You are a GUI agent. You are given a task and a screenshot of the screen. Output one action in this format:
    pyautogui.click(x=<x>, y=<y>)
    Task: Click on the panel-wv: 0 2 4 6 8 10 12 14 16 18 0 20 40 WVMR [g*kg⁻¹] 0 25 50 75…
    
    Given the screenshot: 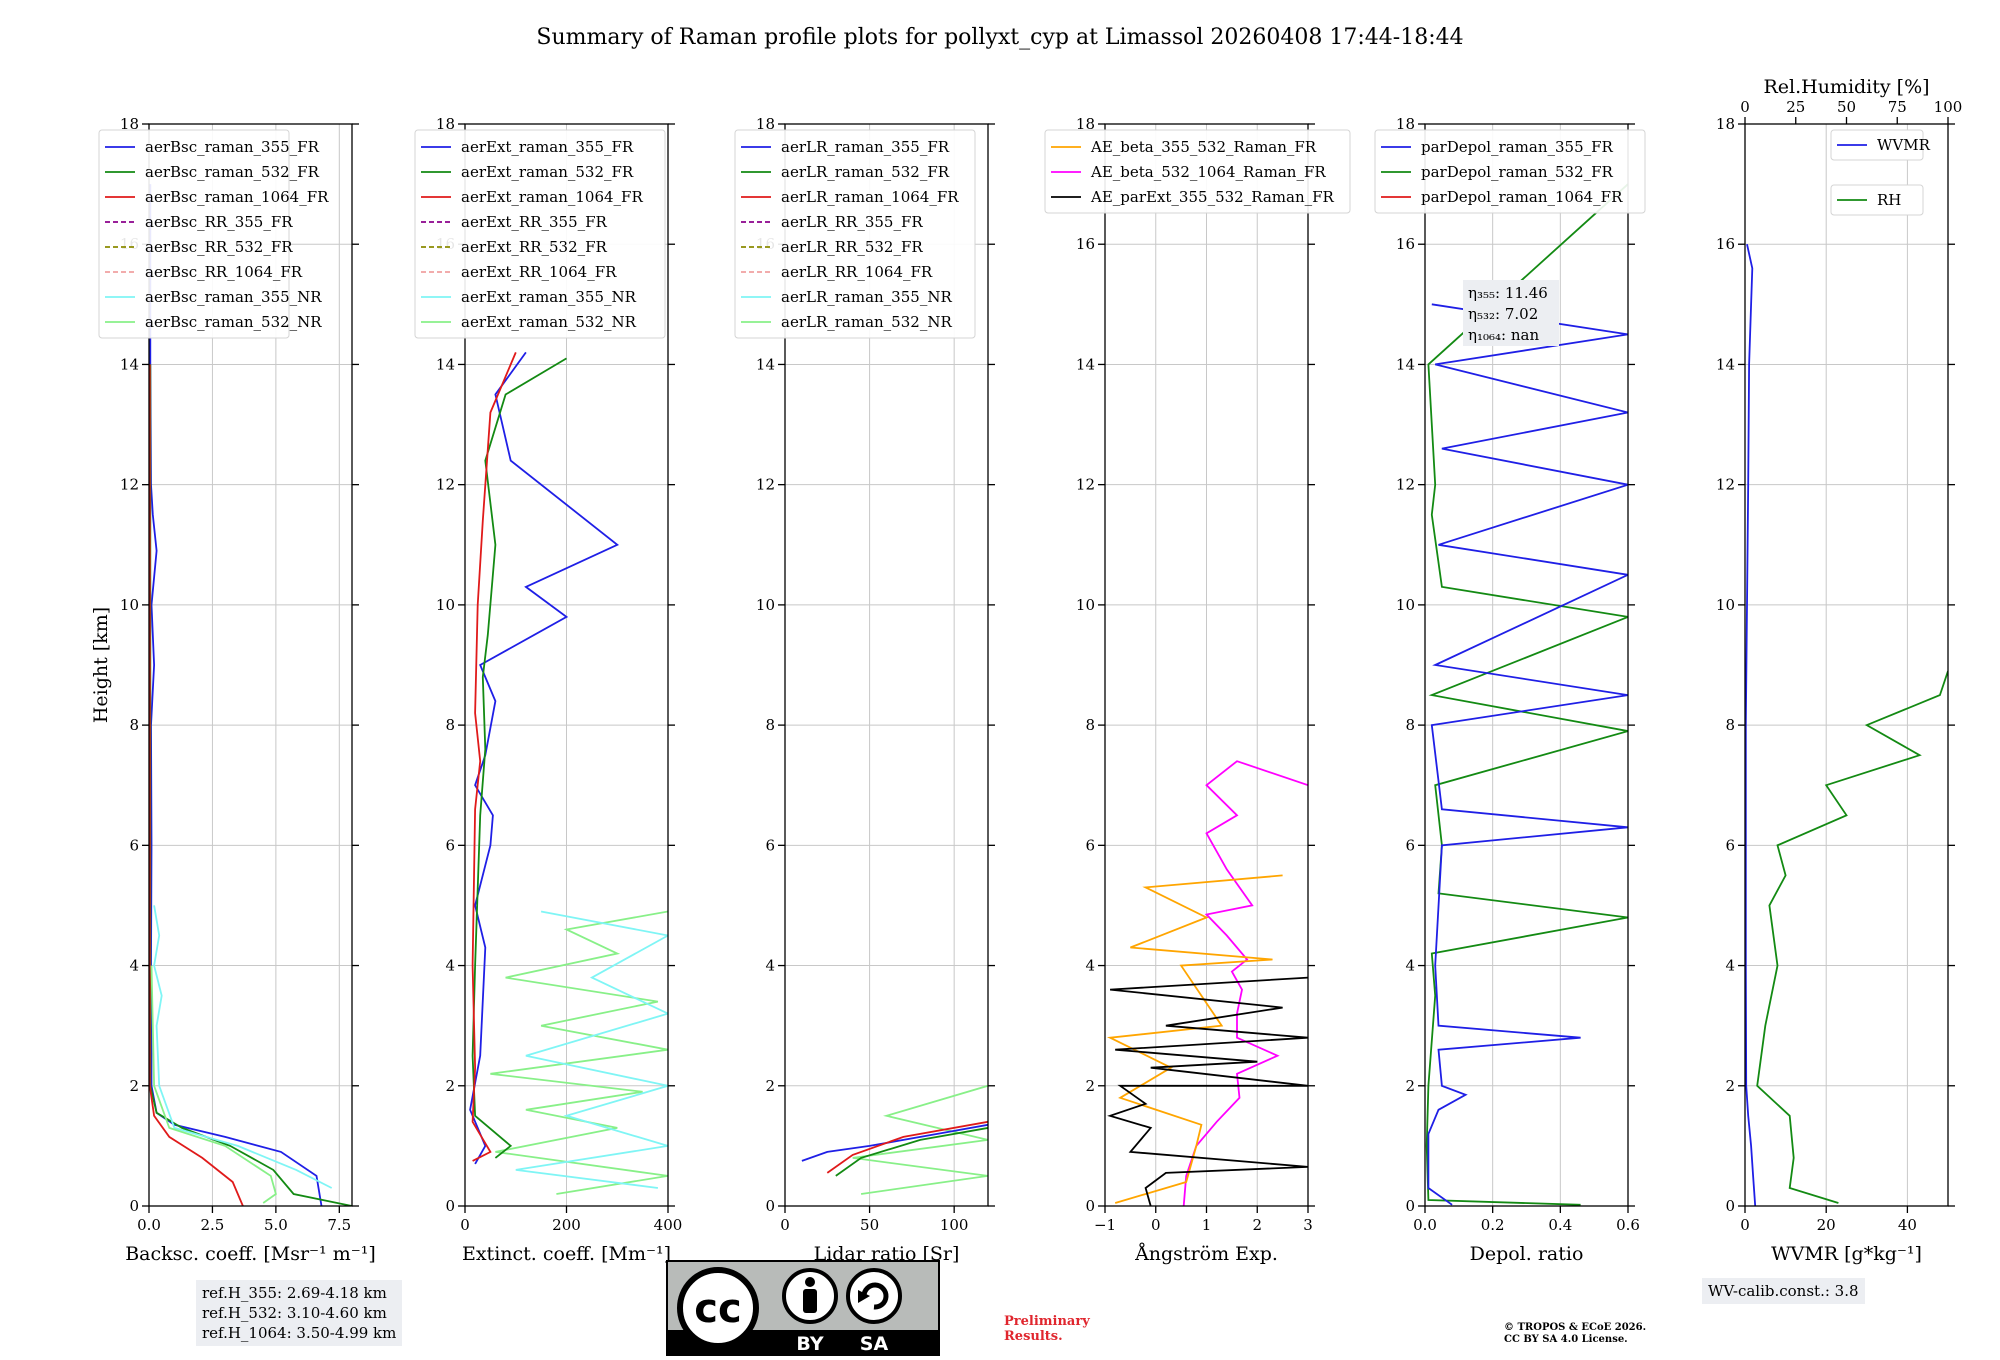 What is the action you would take?
    pyautogui.click(x=1839, y=670)
    